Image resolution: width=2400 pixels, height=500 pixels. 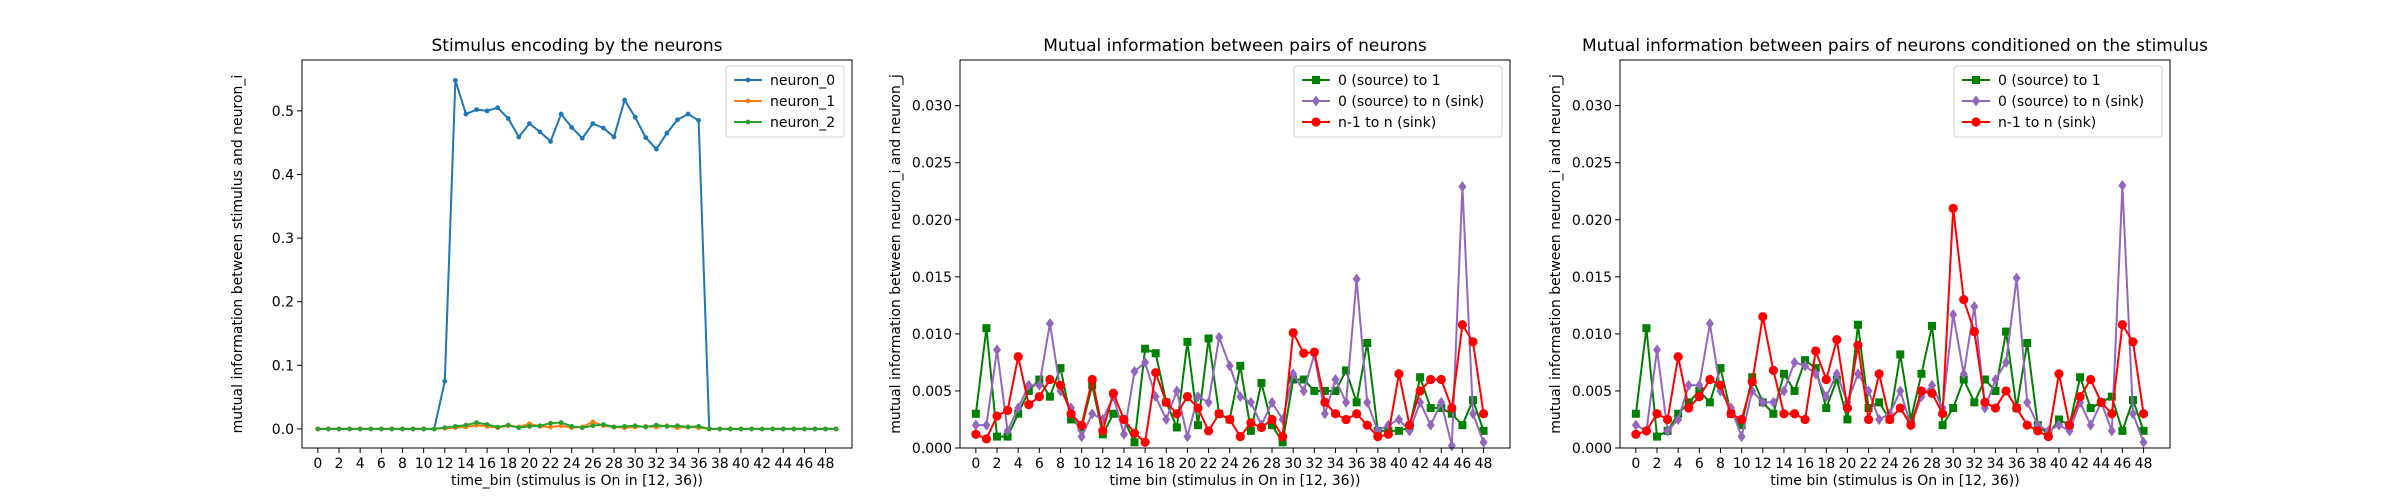 I want to click on x-tick-label: 48, so click(x=826, y=464).